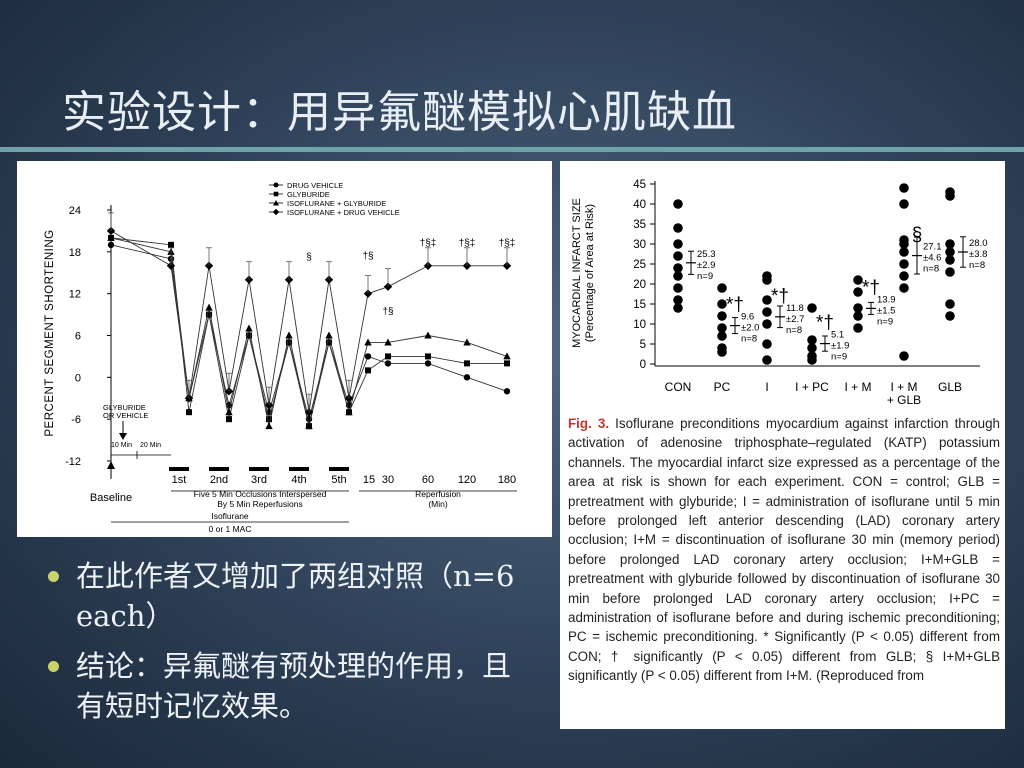 Image resolution: width=1024 pixels, height=768 pixels. What do you see at coordinates (577, 273) in the screenshot?
I see `y-axis-label: MYOCARDIAL INFARCT SIZE` at bounding box center [577, 273].